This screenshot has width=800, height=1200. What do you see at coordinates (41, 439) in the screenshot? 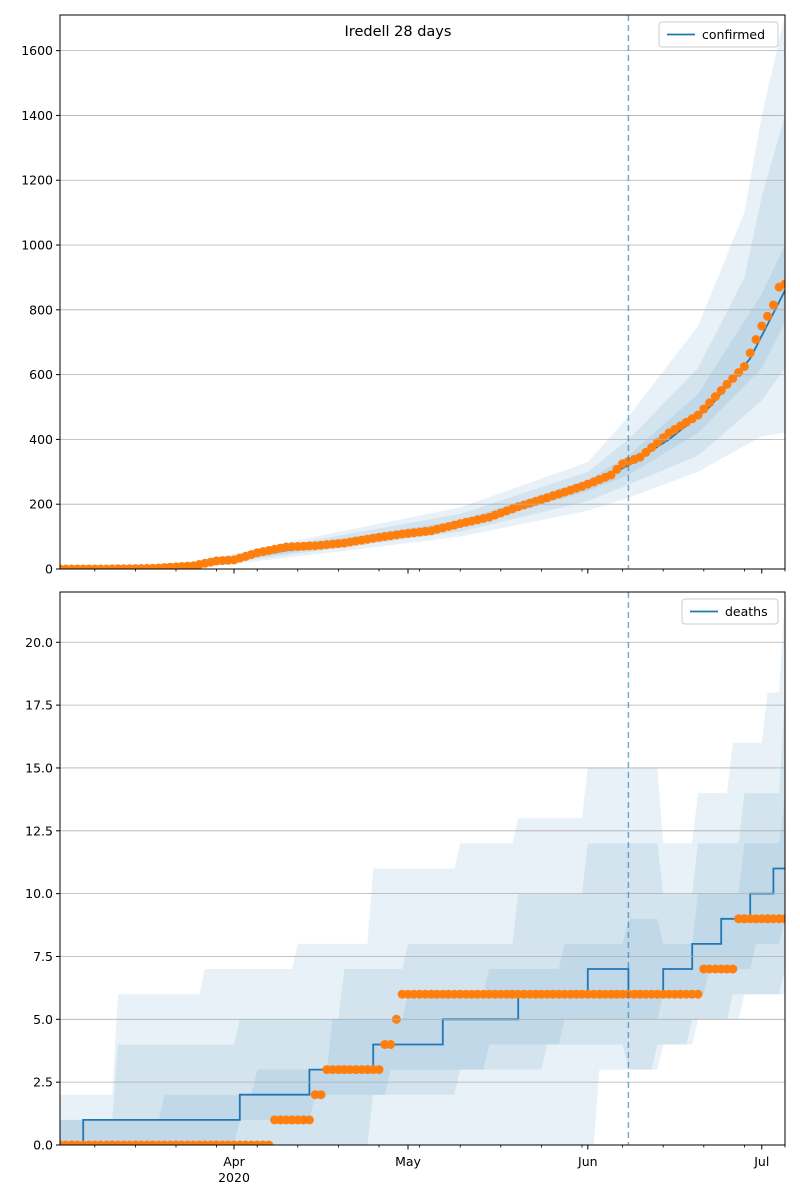
I see `y-tick-label: 400` at bounding box center [41, 439].